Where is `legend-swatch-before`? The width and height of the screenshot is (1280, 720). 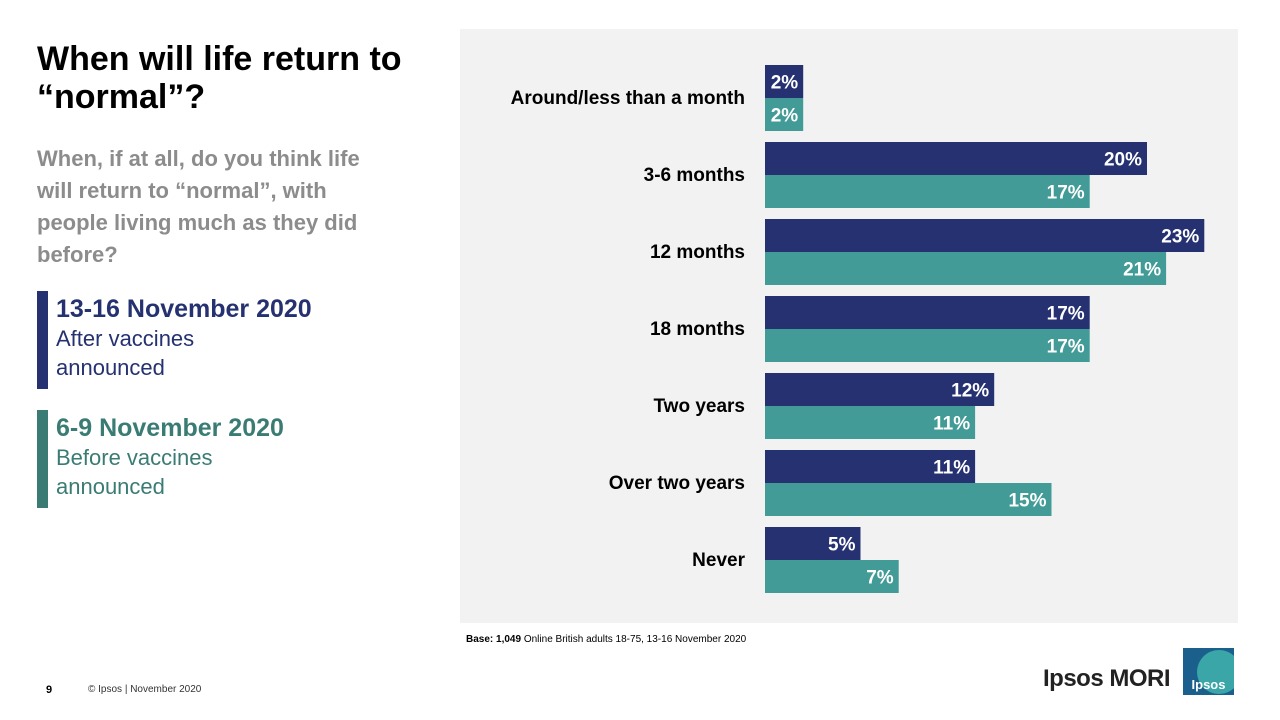
legend-swatch-before is located at coordinates (42, 459).